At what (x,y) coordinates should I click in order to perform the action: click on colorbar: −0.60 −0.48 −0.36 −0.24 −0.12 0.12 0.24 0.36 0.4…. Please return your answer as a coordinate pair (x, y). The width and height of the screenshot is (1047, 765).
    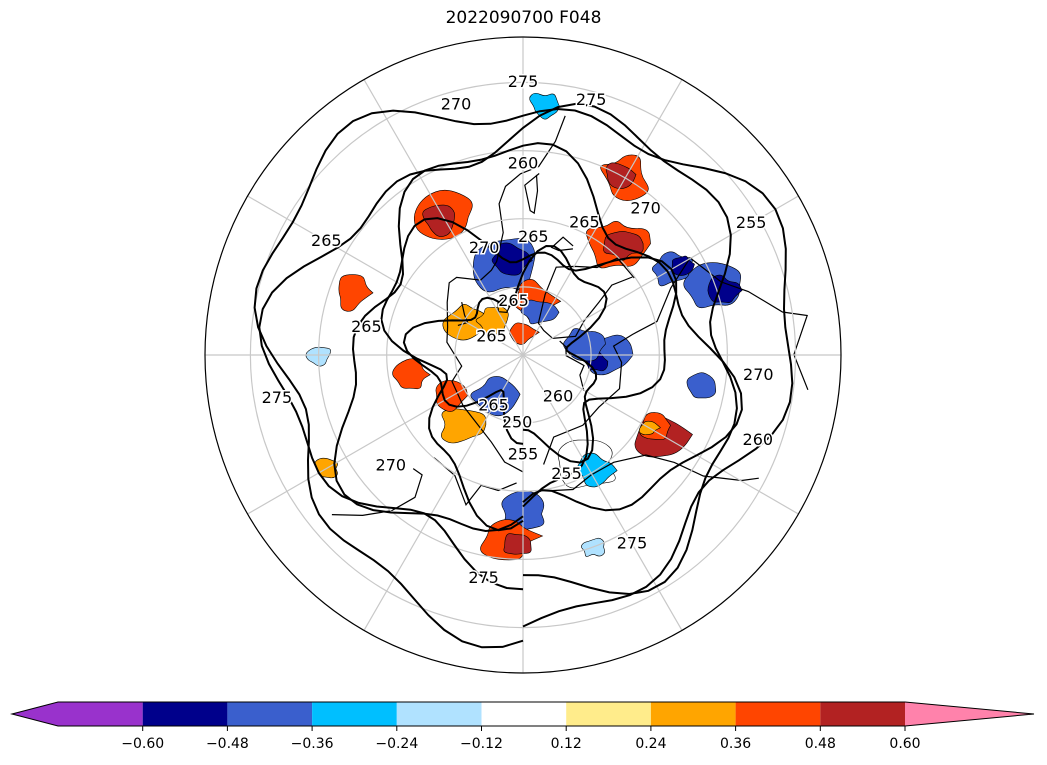
    Looking at the image, I should click on (522, 726).